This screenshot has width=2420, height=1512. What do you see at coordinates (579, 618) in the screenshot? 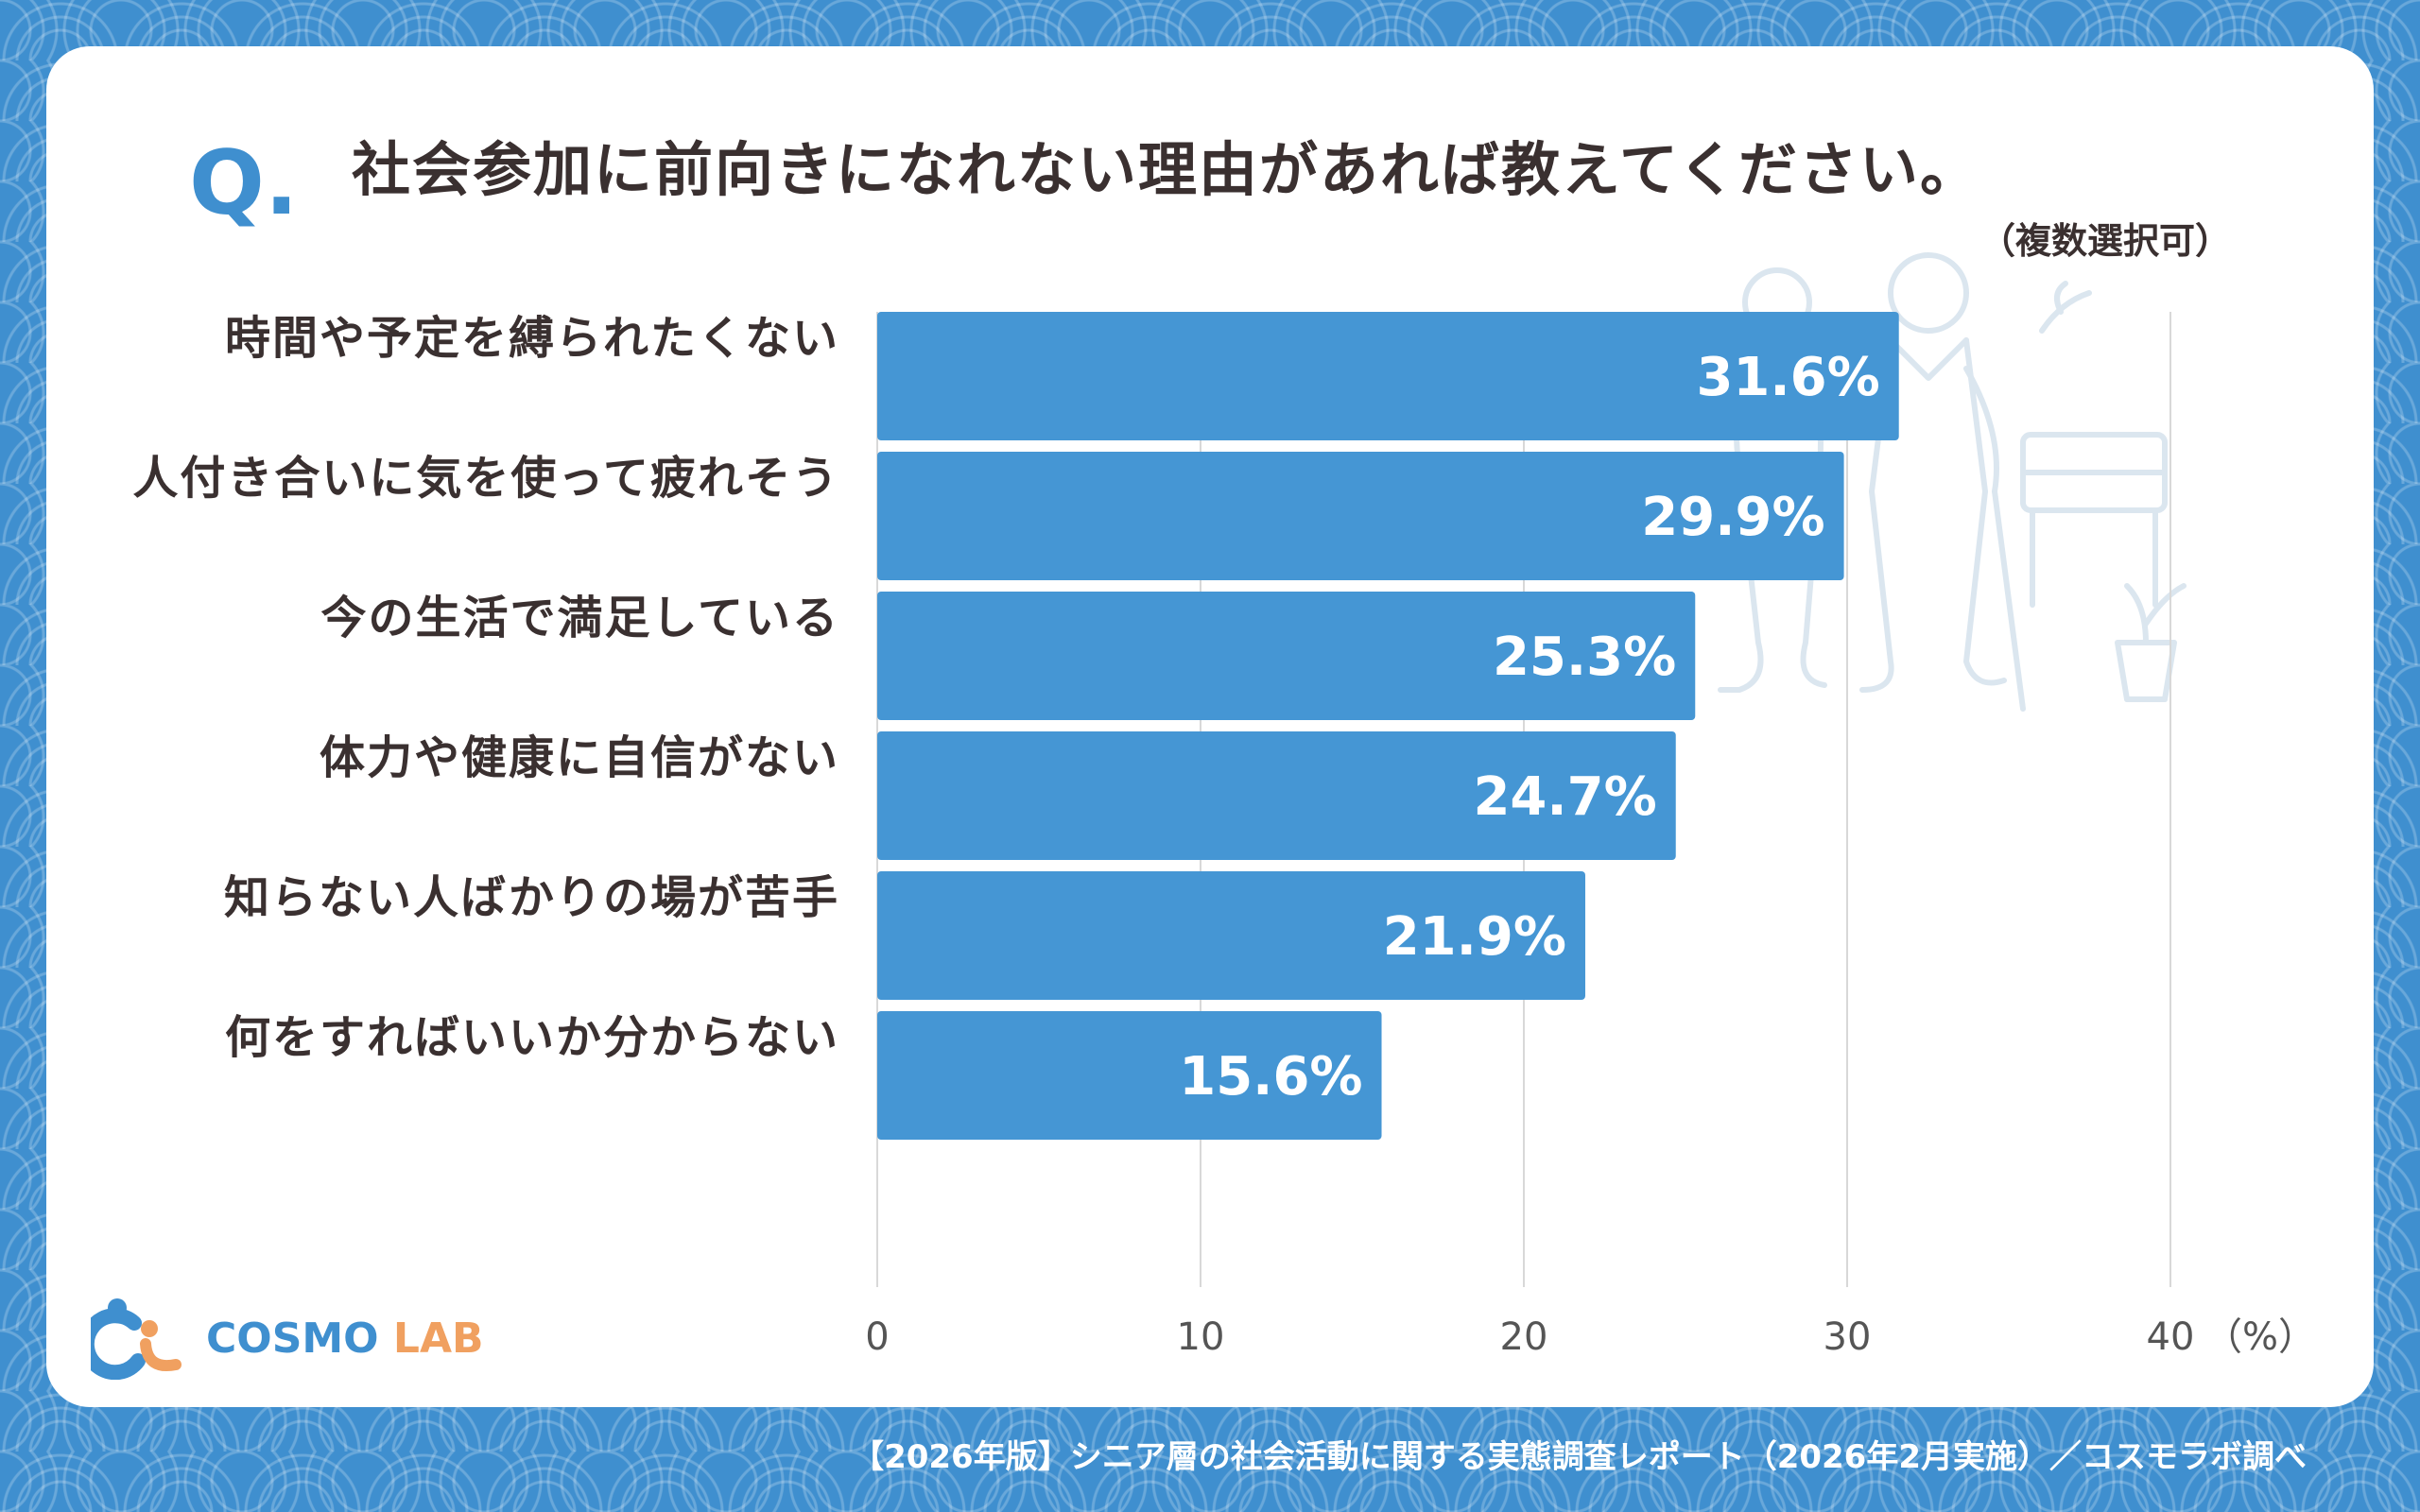
I see `category-label: 今の生活で満足している` at bounding box center [579, 618].